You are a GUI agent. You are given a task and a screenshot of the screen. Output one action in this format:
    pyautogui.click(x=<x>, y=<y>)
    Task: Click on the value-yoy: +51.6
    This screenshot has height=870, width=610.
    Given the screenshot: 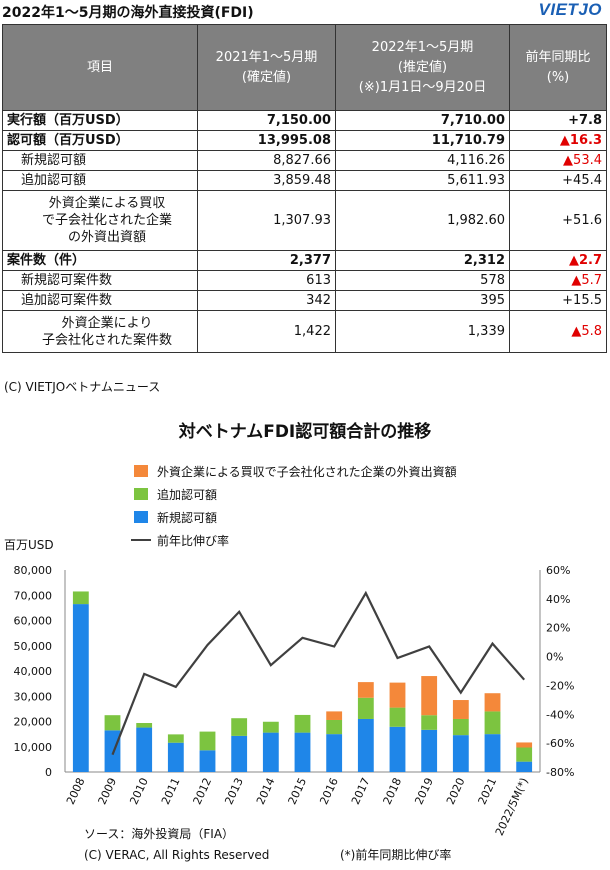 What is the action you would take?
    pyautogui.click(x=558, y=220)
    